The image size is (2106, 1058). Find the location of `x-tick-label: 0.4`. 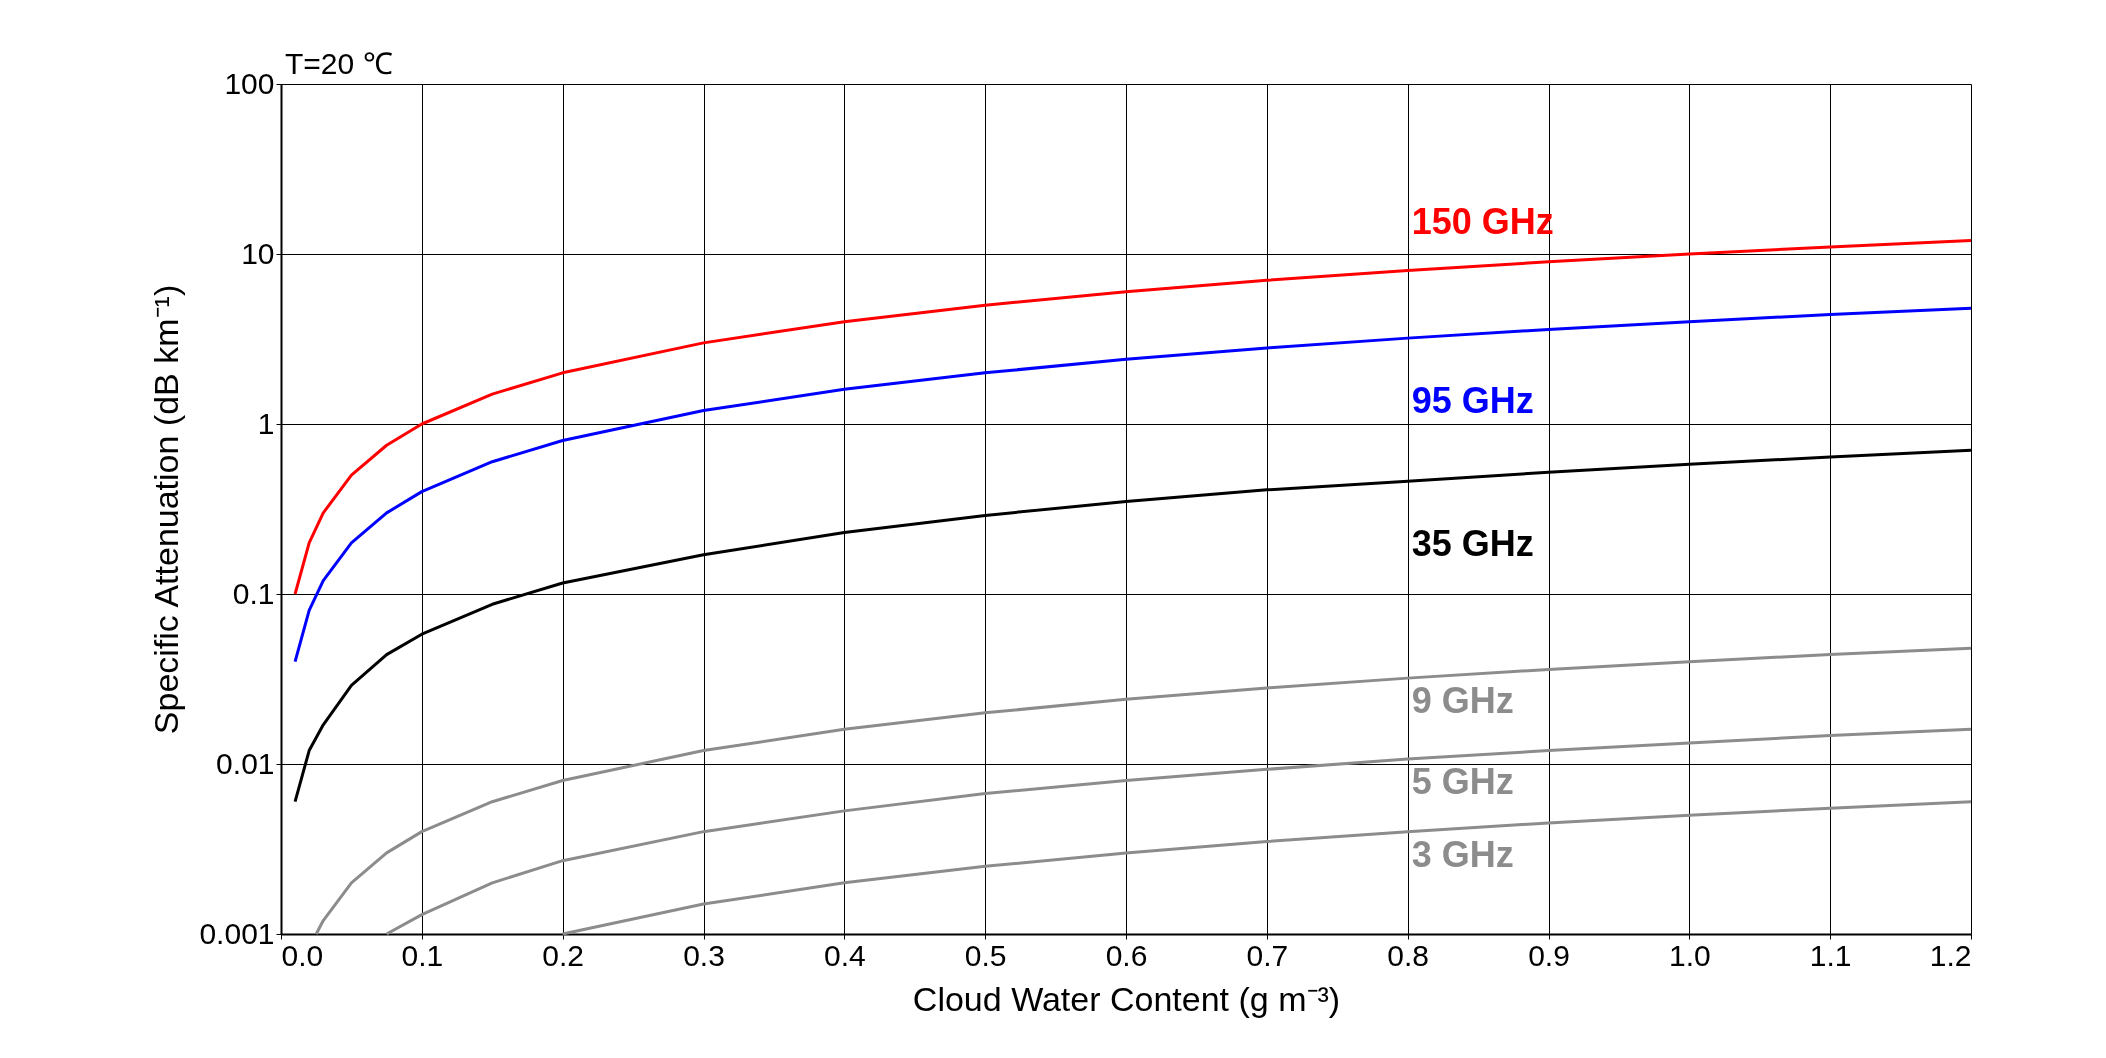

x-tick-label: 0.4 is located at coordinates (844, 955).